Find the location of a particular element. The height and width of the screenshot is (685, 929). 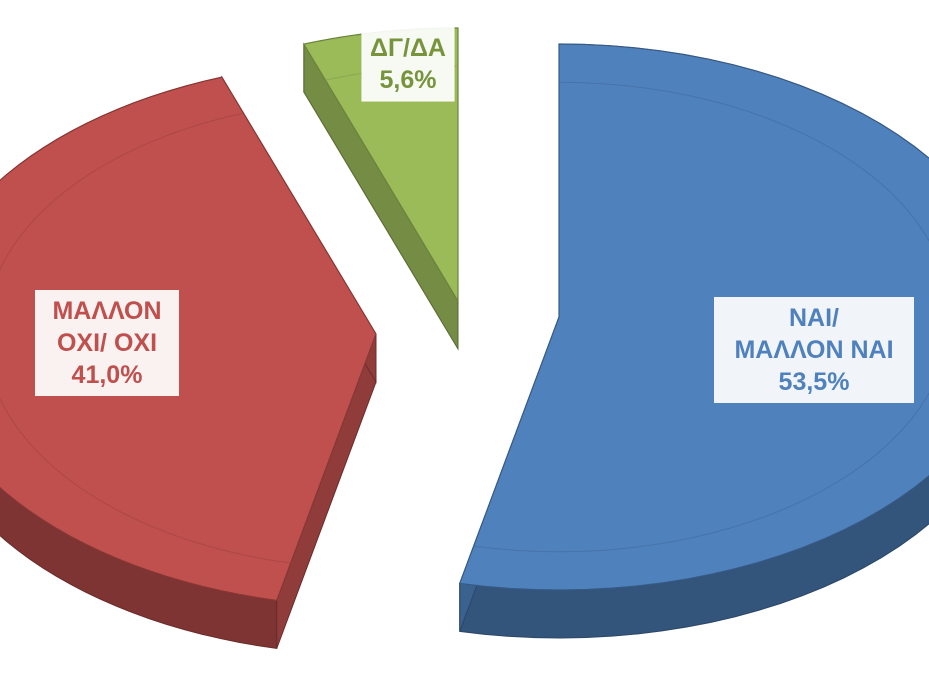

data-label-box-no is located at coordinates (107, 343).